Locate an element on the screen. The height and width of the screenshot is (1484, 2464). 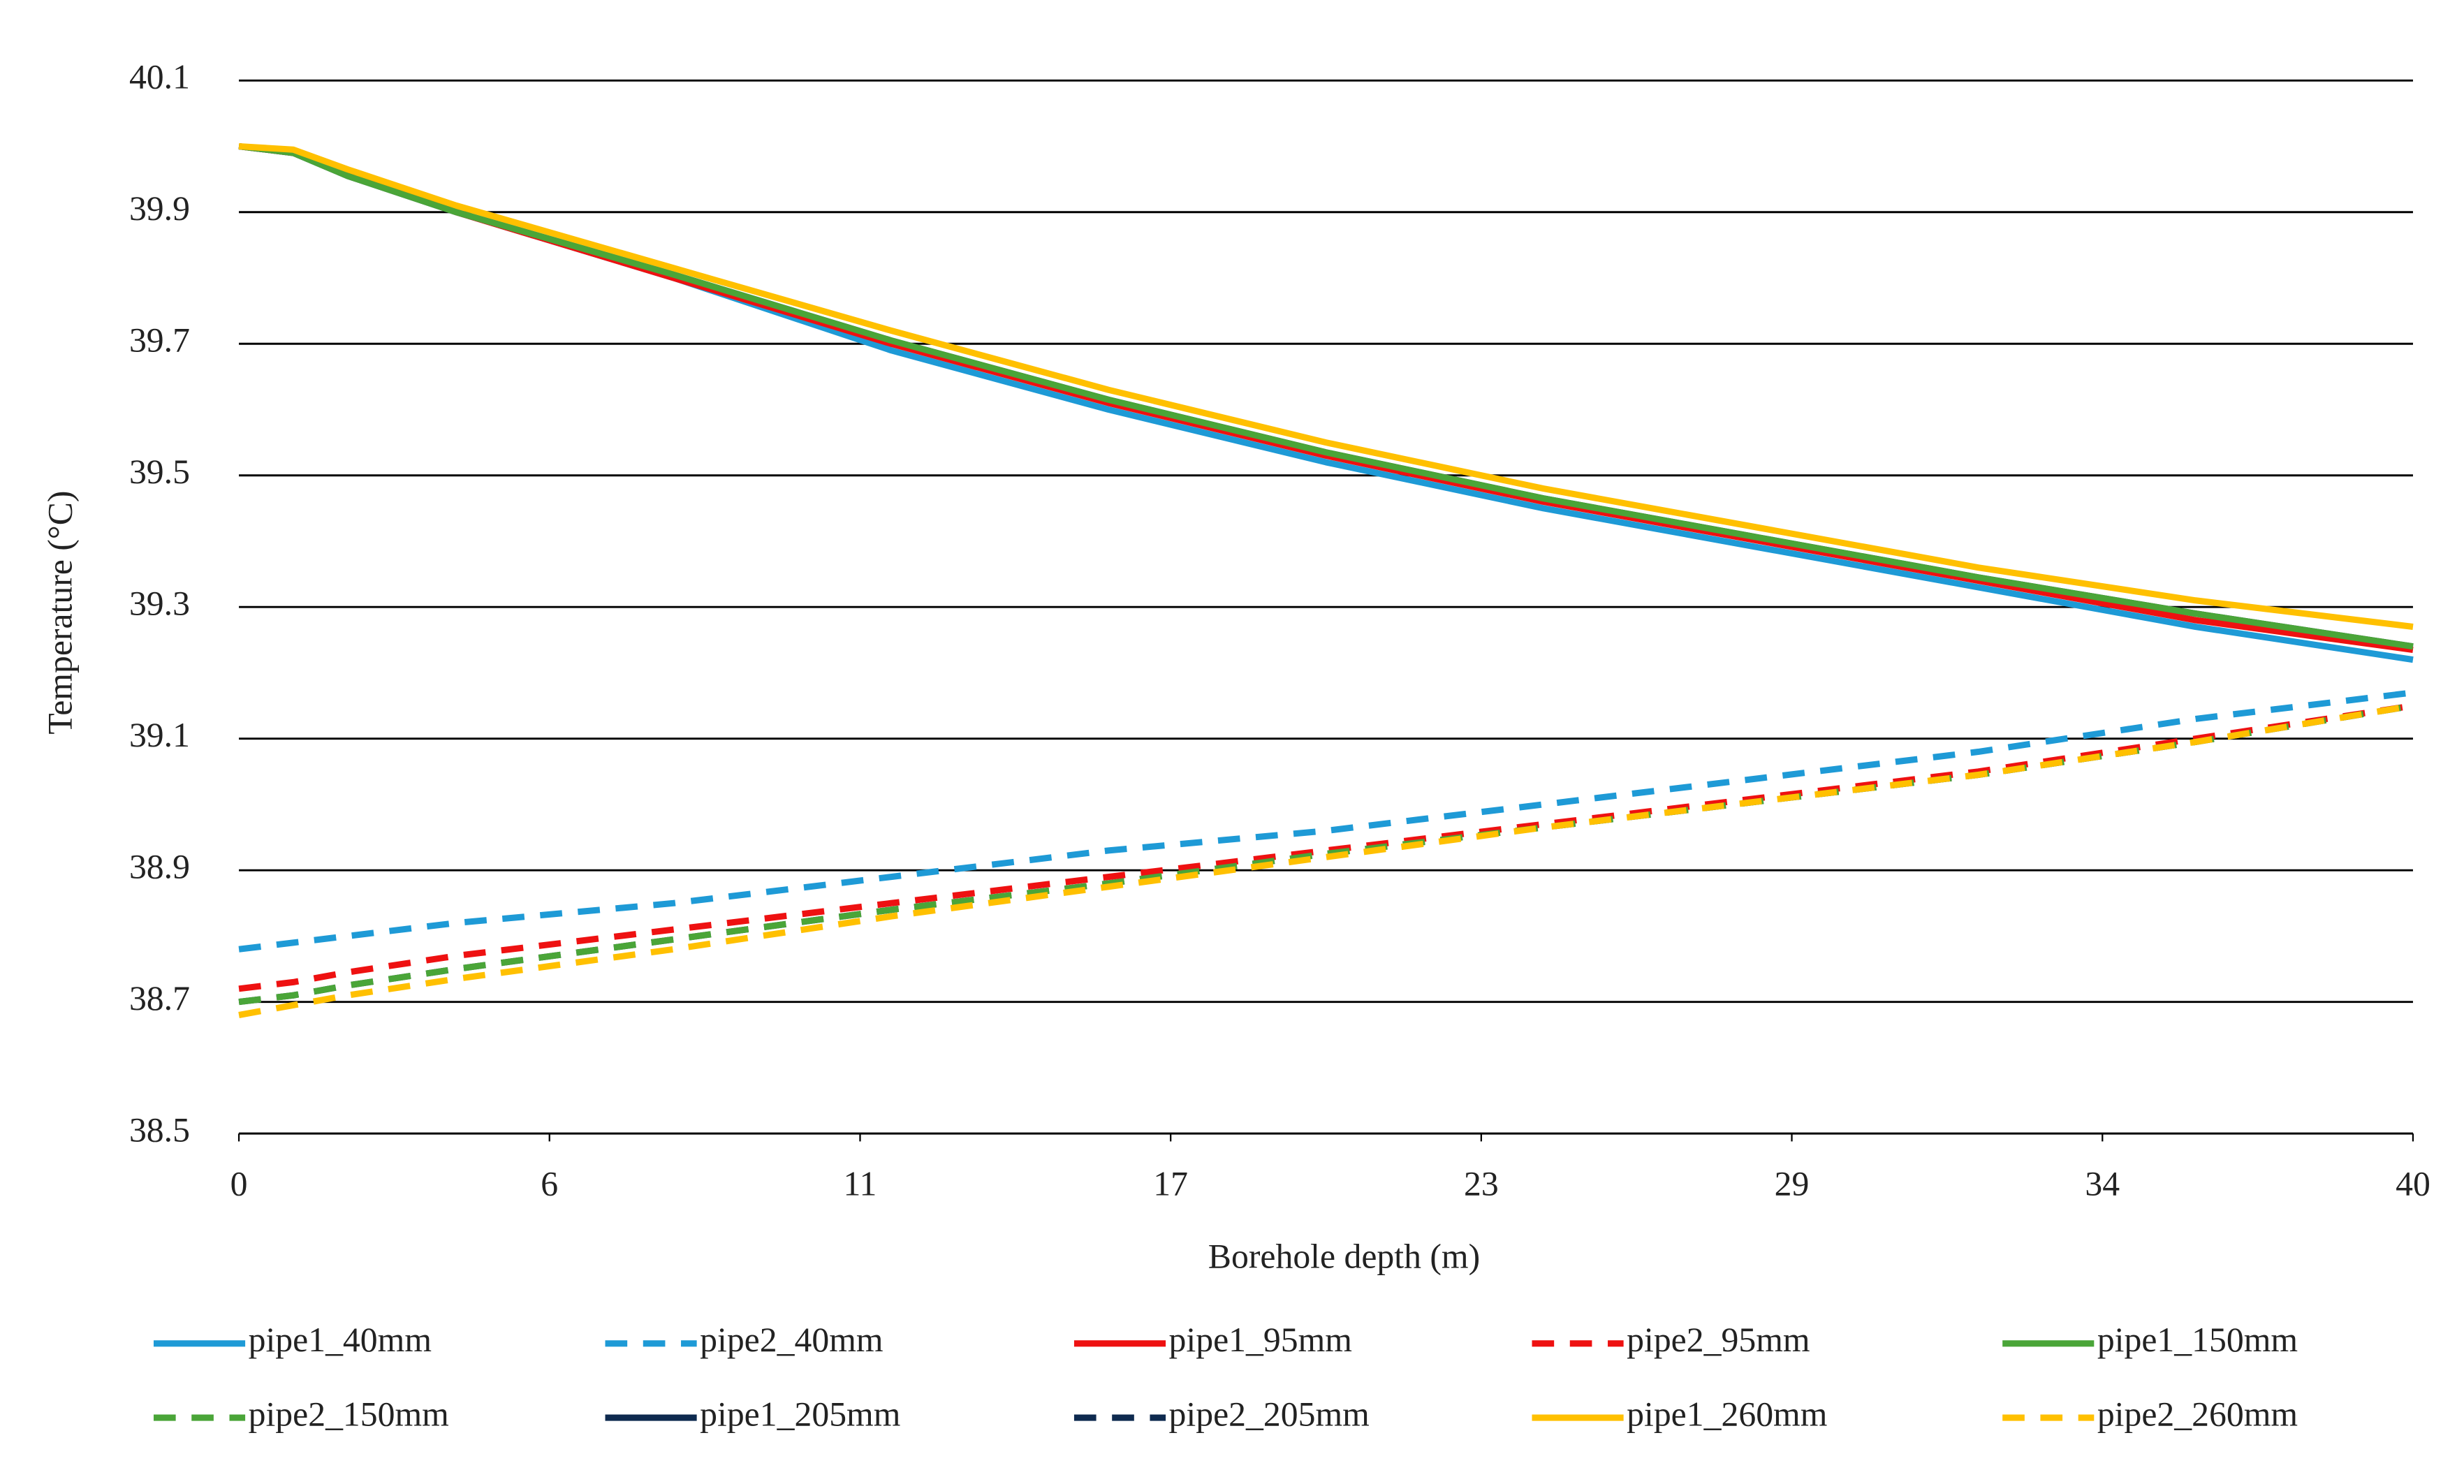
y-tick-label: 39.5 is located at coordinates (159, 472).